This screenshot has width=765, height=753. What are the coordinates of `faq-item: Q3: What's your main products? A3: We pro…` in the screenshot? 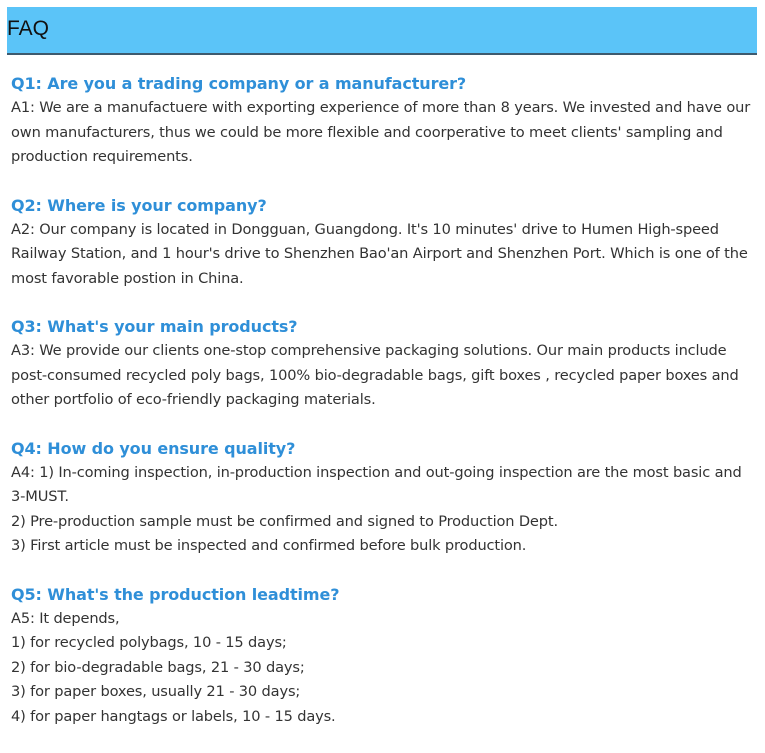 It's located at (385, 364).